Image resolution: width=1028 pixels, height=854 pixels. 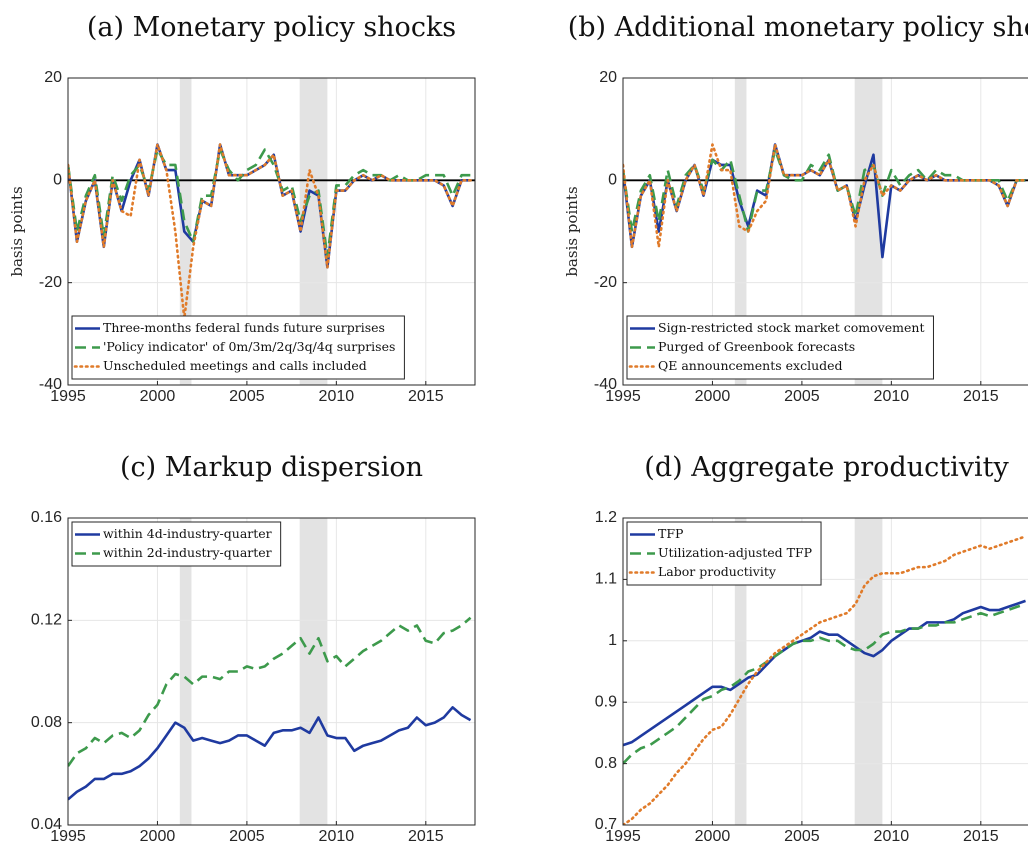 I want to click on chart-title: (c) Markup dispersion, so click(x=271, y=467).